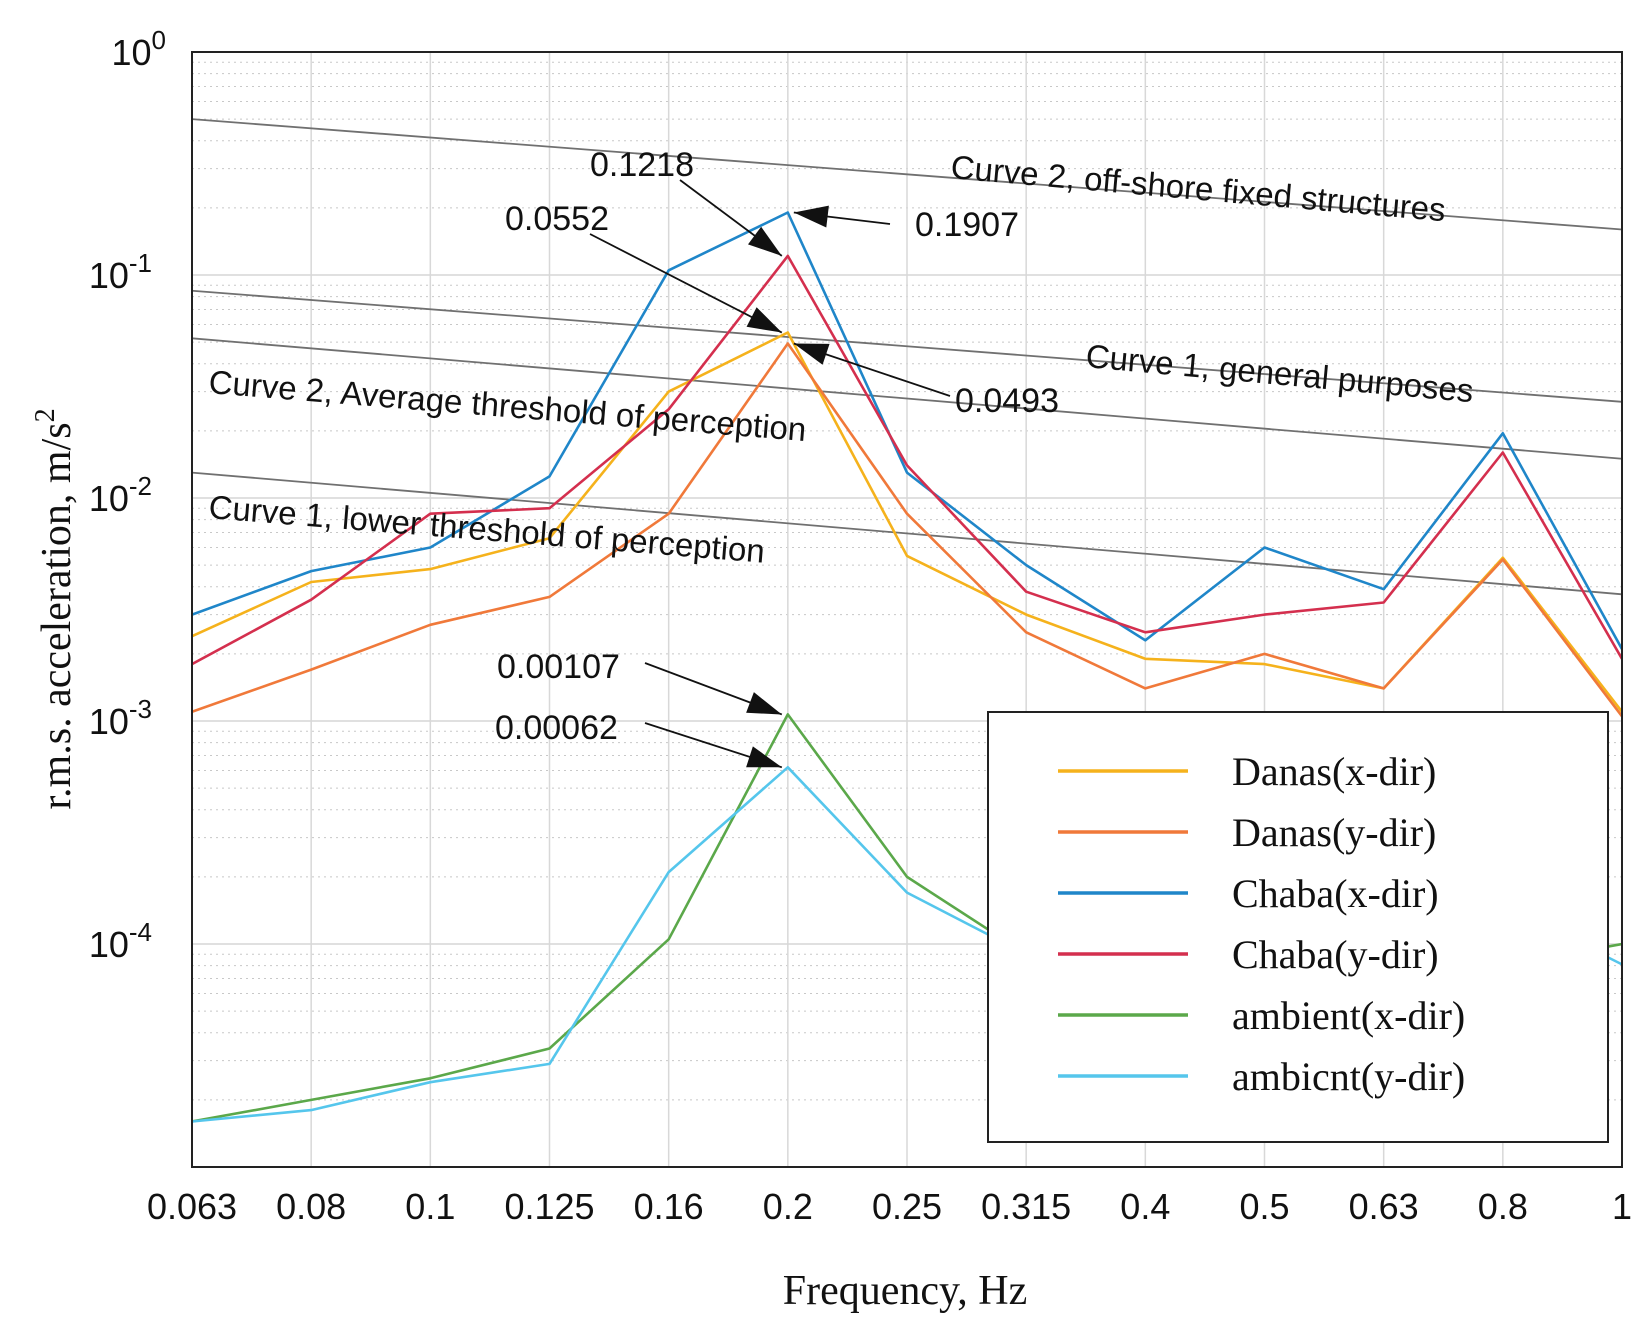 The image size is (1638, 1336). I want to click on y-tick-exponent: 0, so click(159, 40).